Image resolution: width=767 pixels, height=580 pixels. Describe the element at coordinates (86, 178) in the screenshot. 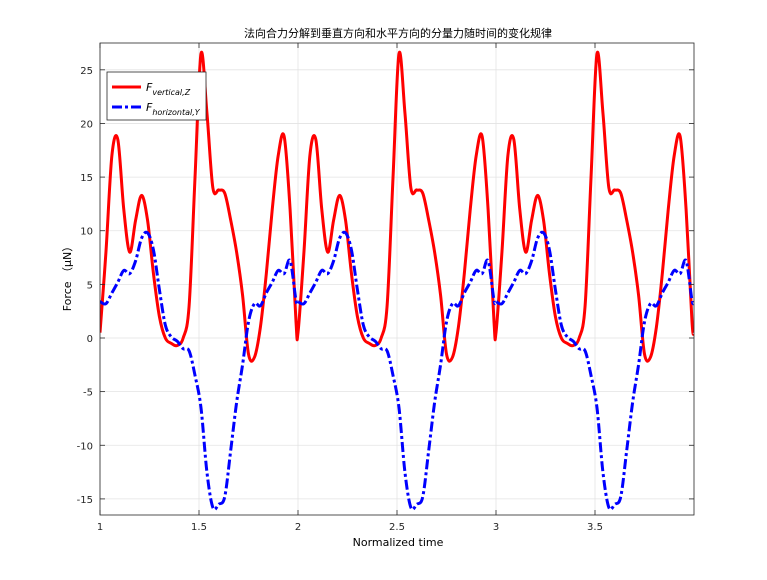

I see `y-tick-label: 15` at that location.